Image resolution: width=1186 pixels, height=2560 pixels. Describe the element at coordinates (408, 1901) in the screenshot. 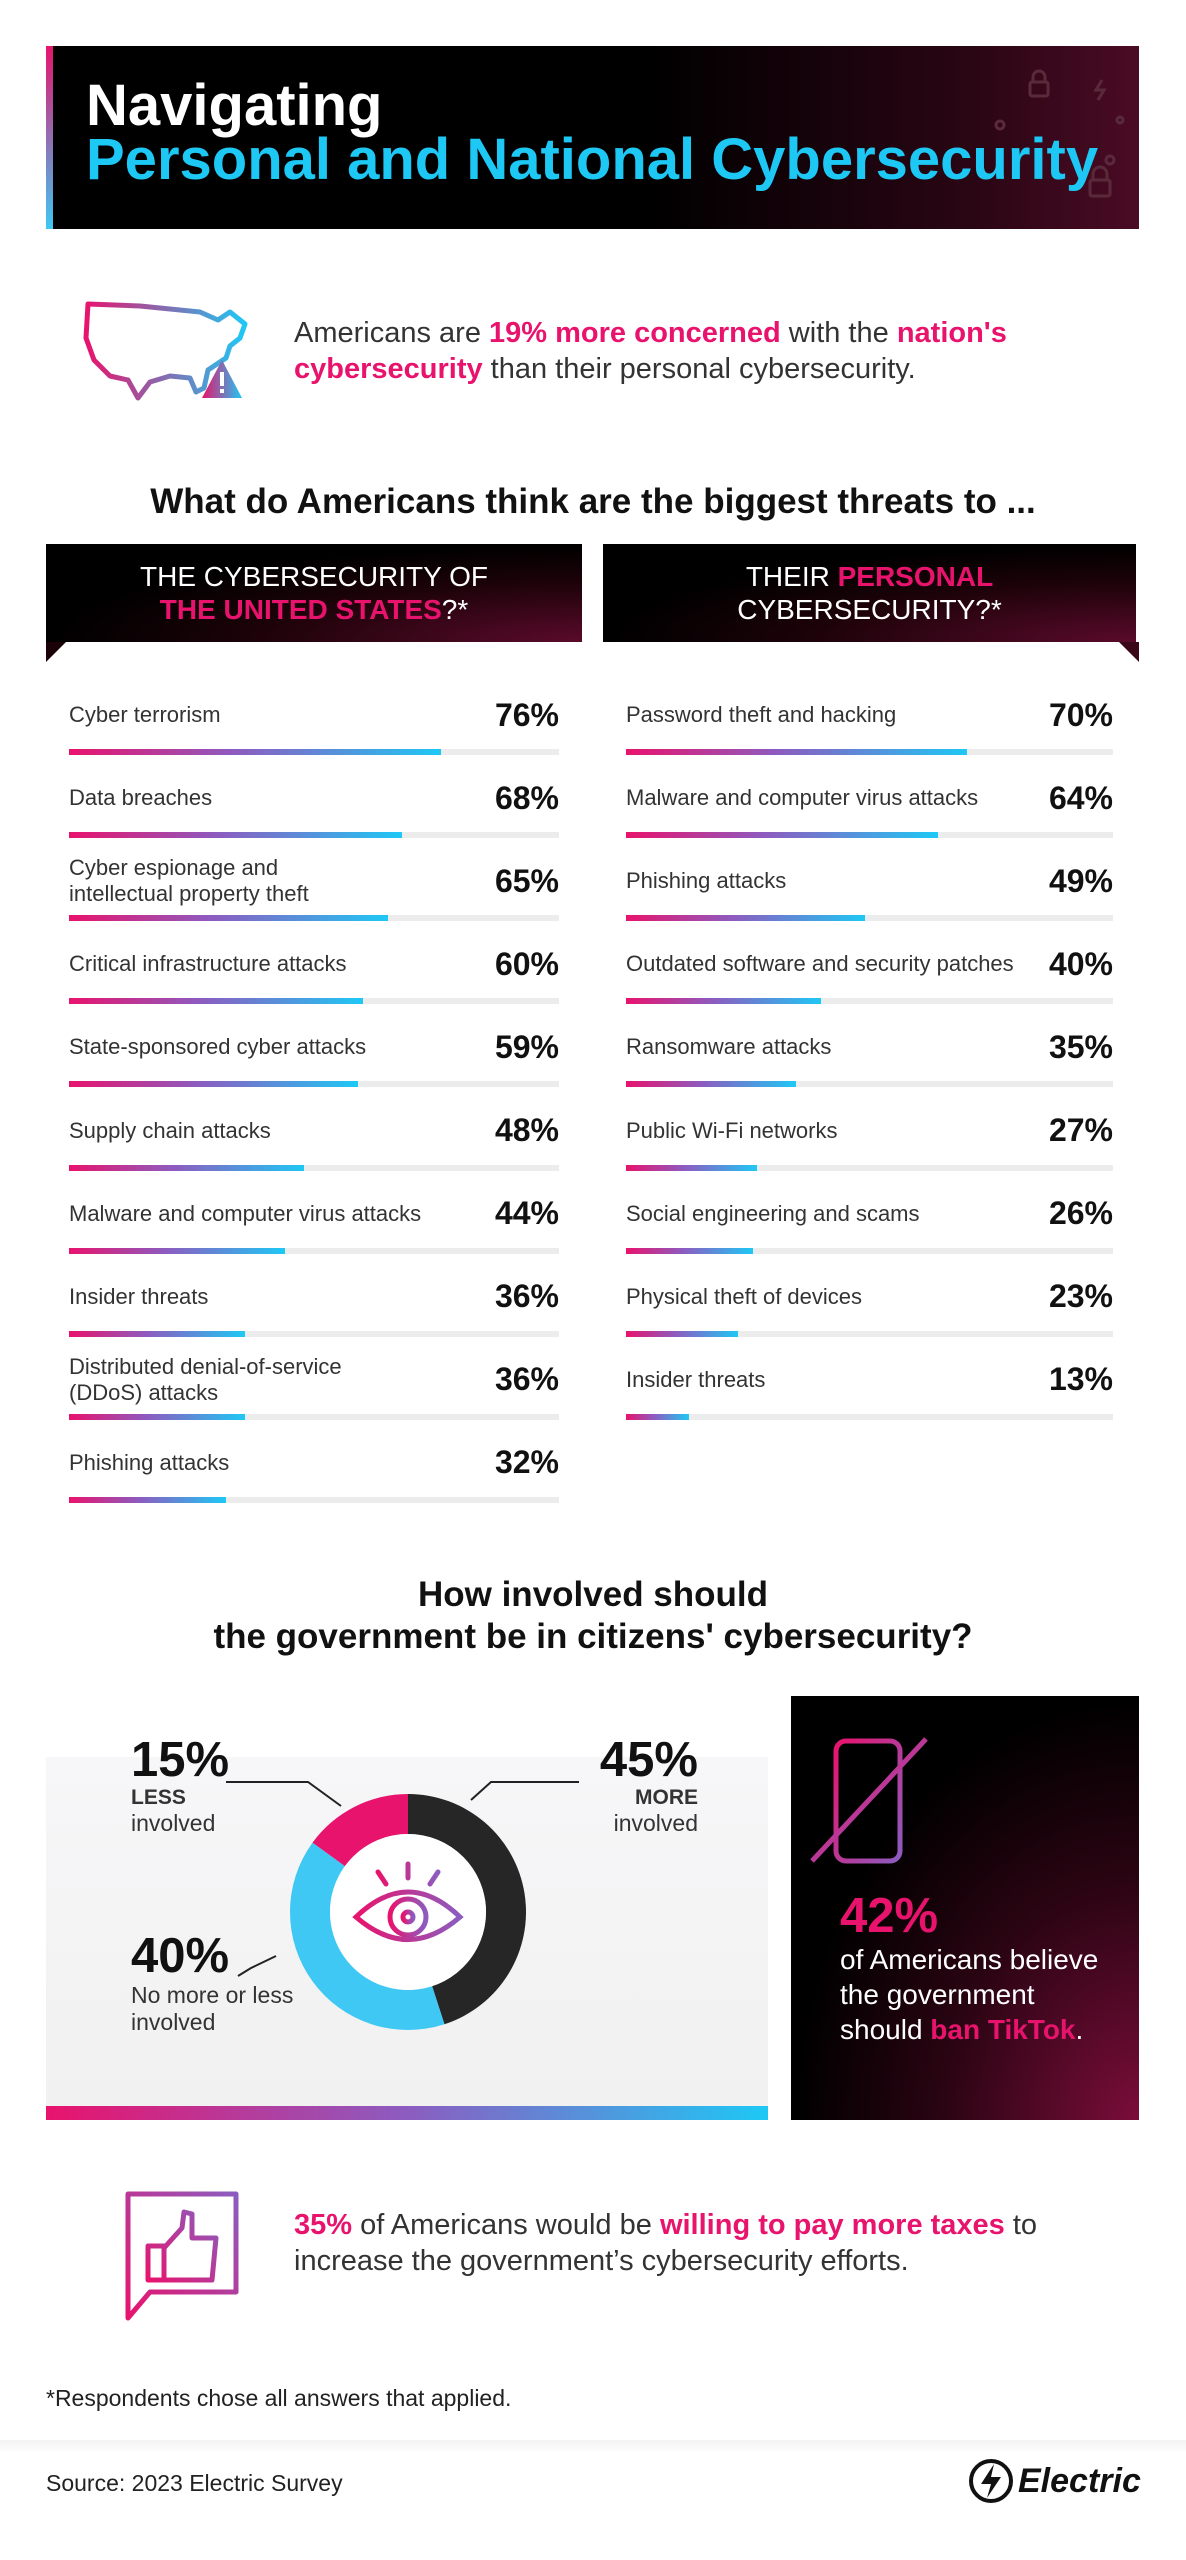

I see `eye-icon` at that location.